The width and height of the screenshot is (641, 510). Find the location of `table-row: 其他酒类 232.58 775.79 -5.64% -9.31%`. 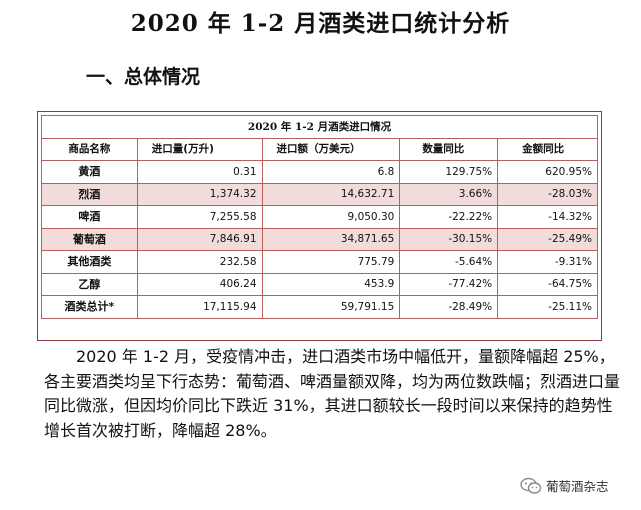

table-row: 其他酒类 232.58 775.79 -5.64% -9.31% is located at coordinates (319, 262).